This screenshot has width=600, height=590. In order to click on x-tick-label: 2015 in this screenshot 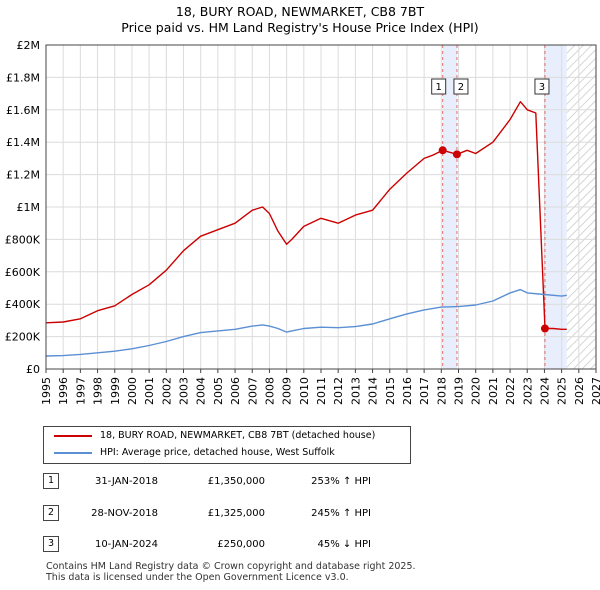, I will do `click(390, 391)`.